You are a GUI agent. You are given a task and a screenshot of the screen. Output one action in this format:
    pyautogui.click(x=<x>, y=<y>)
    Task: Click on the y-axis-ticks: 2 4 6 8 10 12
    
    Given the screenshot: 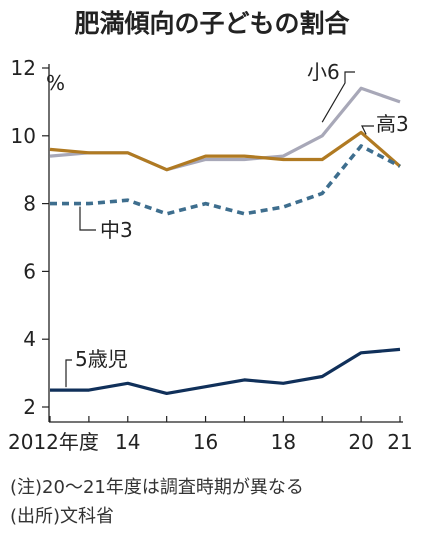 What is the action you would take?
    pyautogui.click(x=30, y=239)
    